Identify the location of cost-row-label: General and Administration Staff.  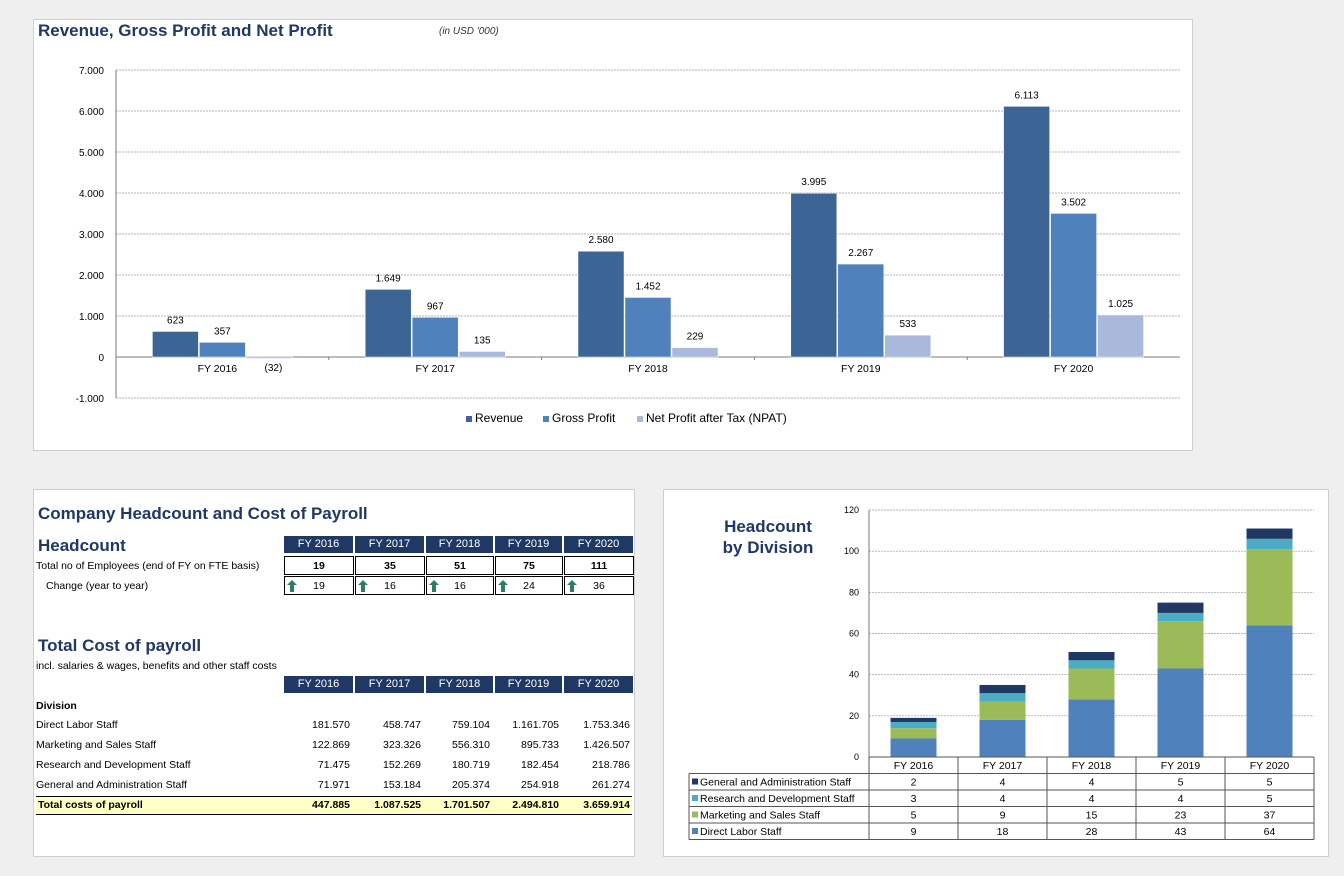
(111, 785).